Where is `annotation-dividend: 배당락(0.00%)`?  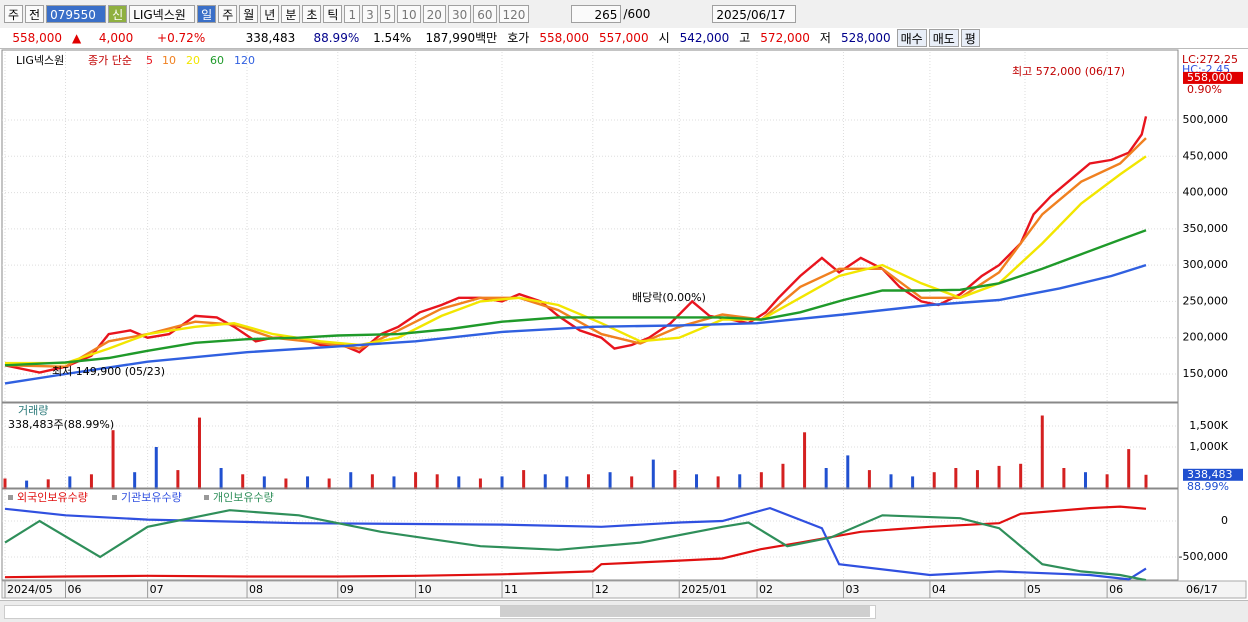
annotation-dividend: 배당락(0.00%) is located at coordinates (669, 297).